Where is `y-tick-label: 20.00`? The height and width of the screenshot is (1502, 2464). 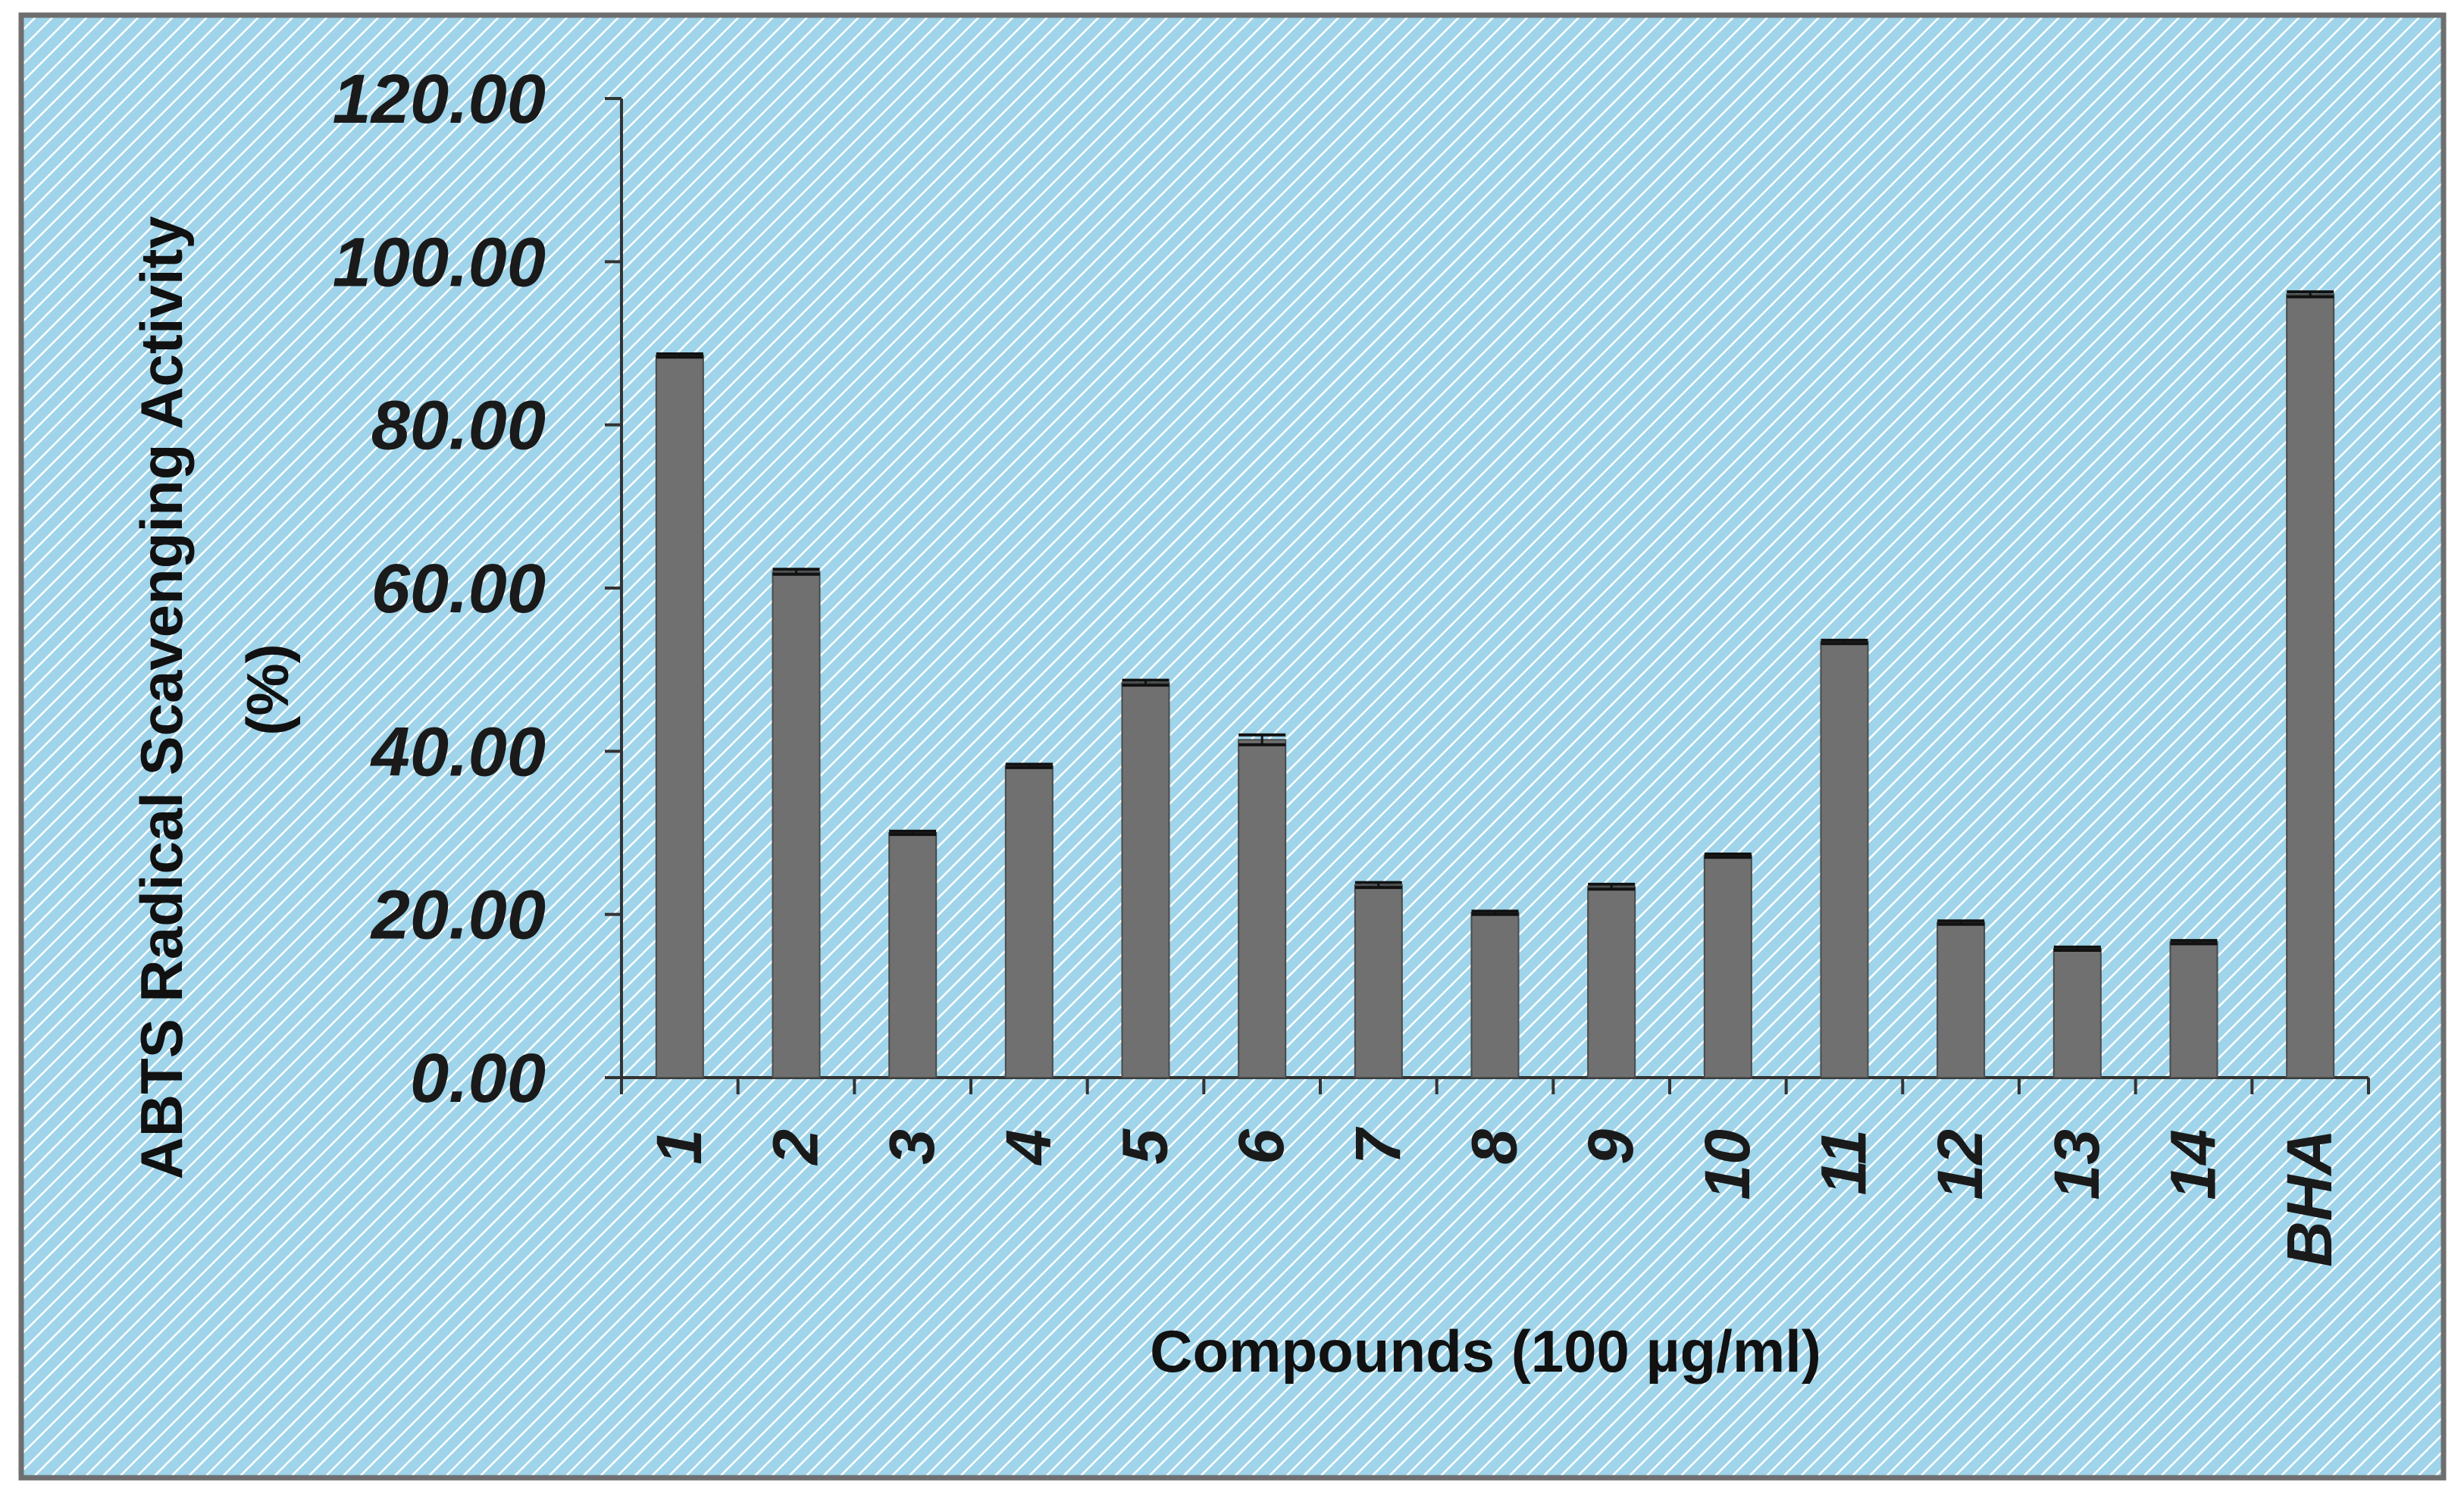 y-tick-label: 20.00 is located at coordinates (458, 915).